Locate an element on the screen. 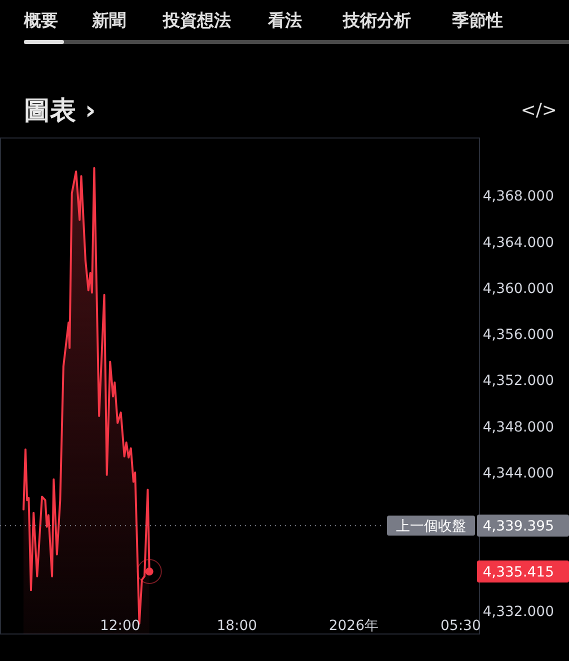 The image size is (569, 661). y-tick-label: 4,360.000 is located at coordinates (518, 288).